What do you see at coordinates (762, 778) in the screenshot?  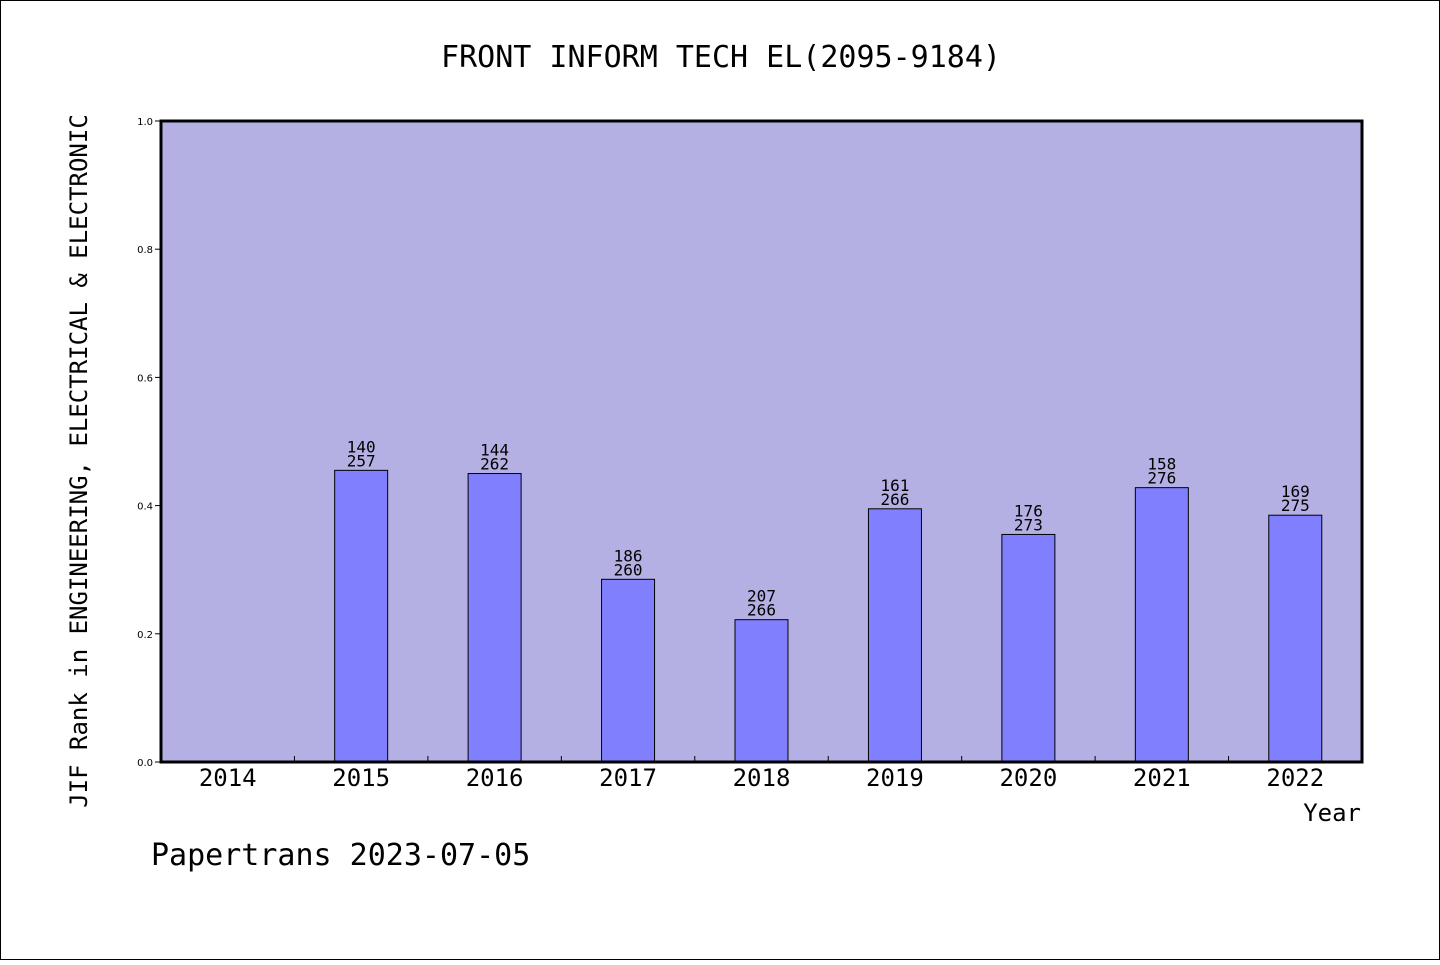 I see `x-tick-label: 2018` at bounding box center [762, 778].